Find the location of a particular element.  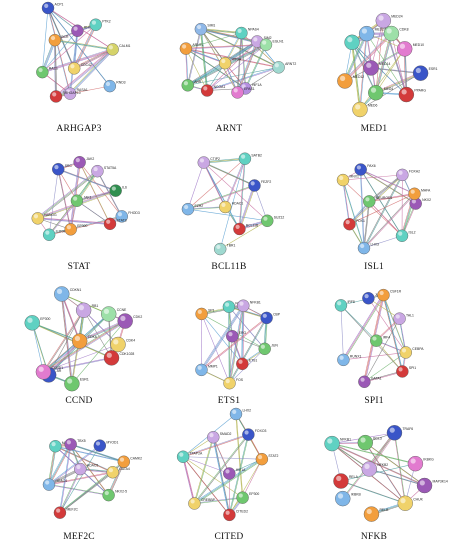

node-label: NCOA1 is located at coordinates (220, 87).